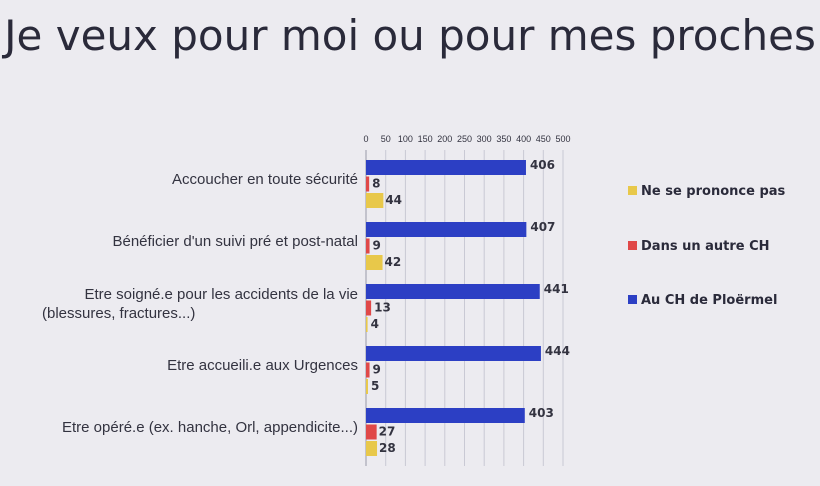  I want to click on x-tick-label: 200, so click(444, 139).